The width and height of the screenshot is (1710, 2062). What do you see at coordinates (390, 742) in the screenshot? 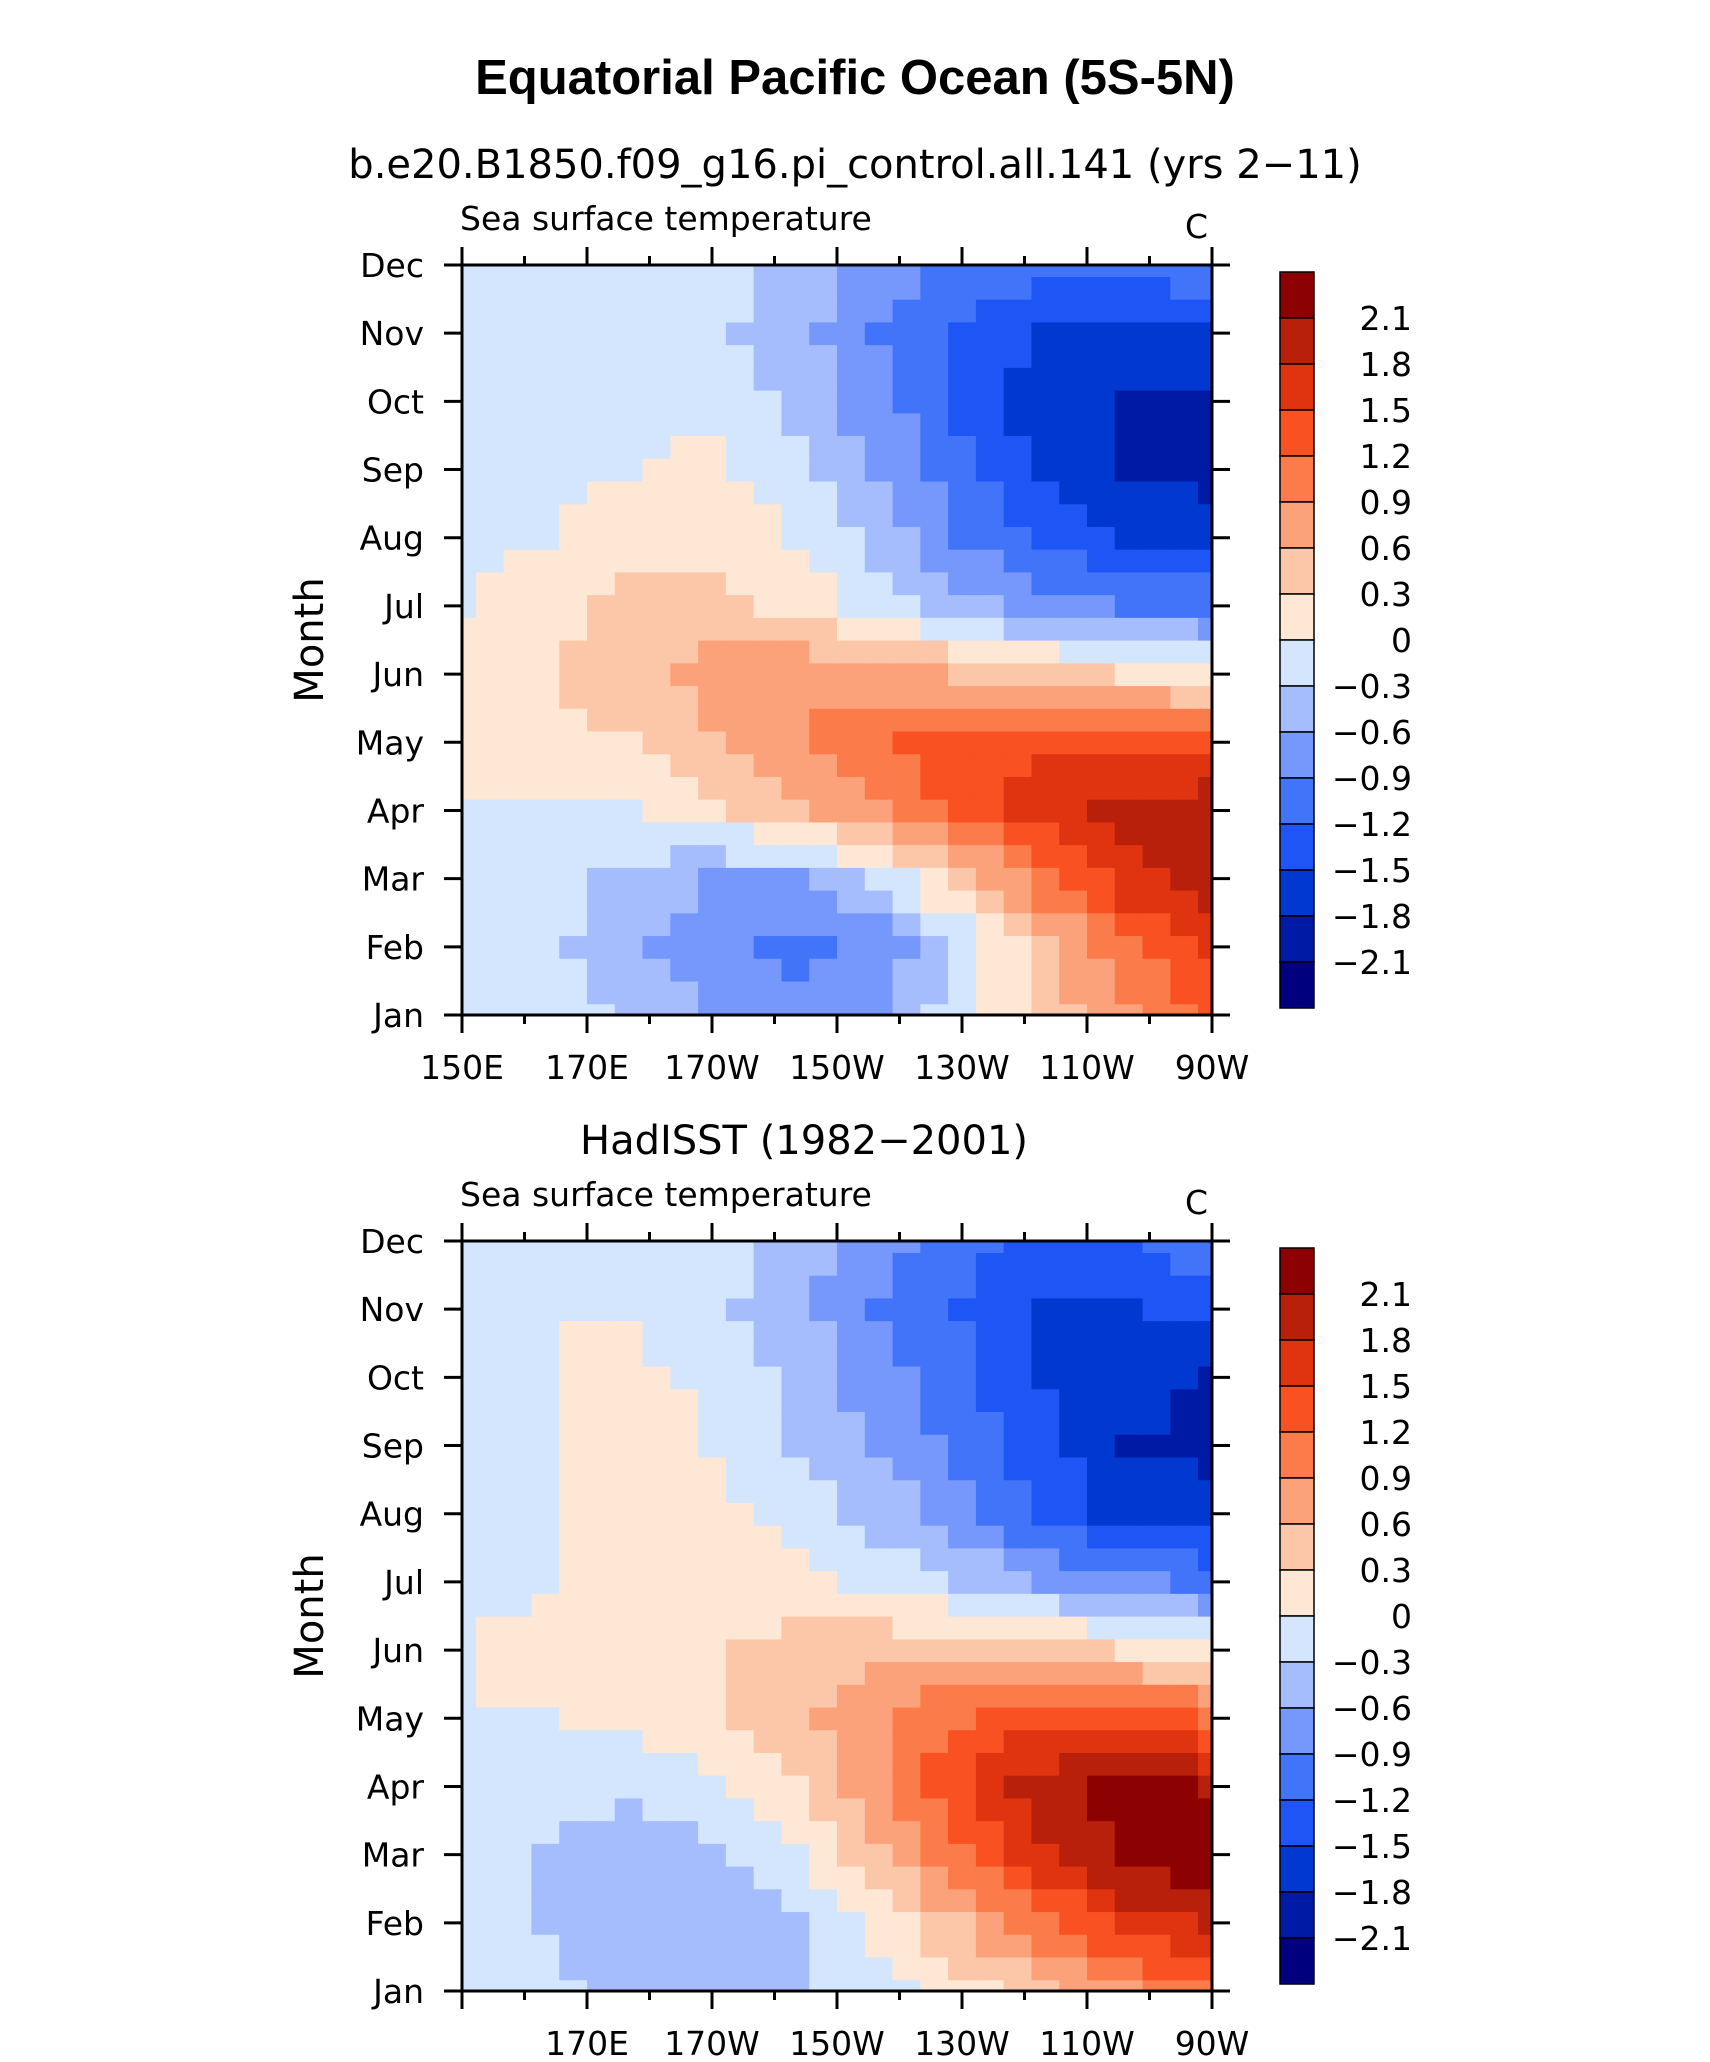
I see `y-tick-label: May` at bounding box center [390, 742].